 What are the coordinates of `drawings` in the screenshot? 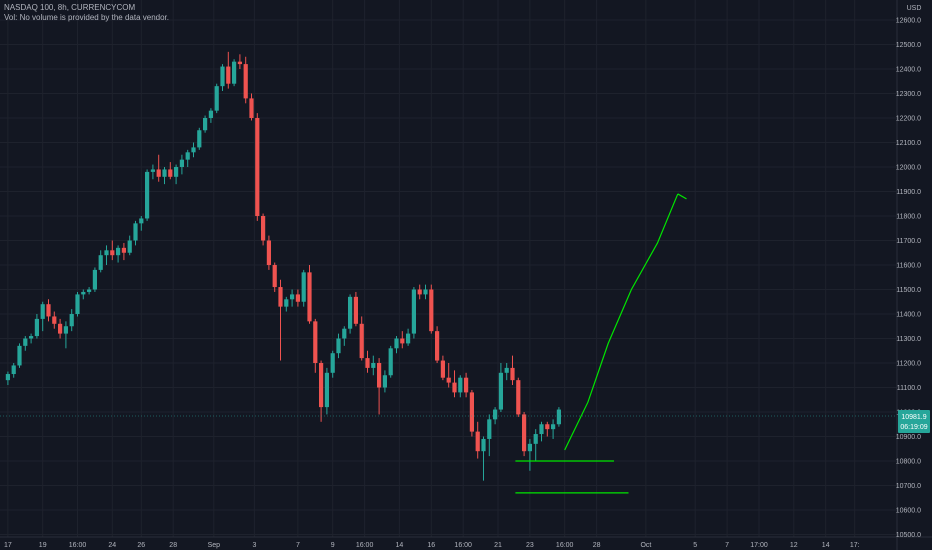 It's located at (601, 343).